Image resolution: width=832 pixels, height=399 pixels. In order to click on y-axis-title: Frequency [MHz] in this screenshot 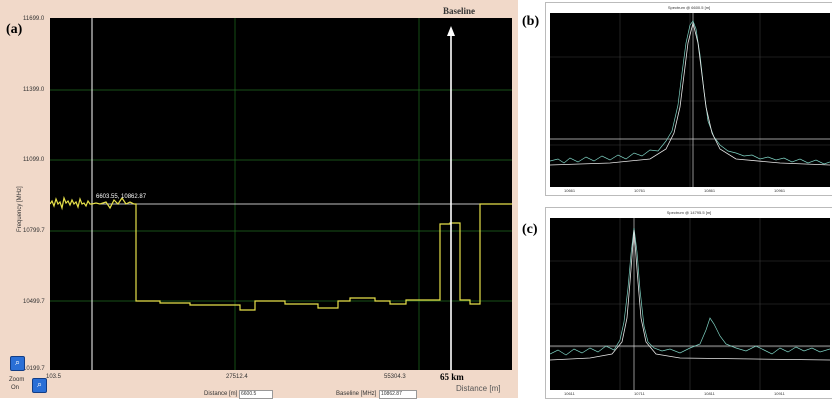, I will do `click(20, 209)`.